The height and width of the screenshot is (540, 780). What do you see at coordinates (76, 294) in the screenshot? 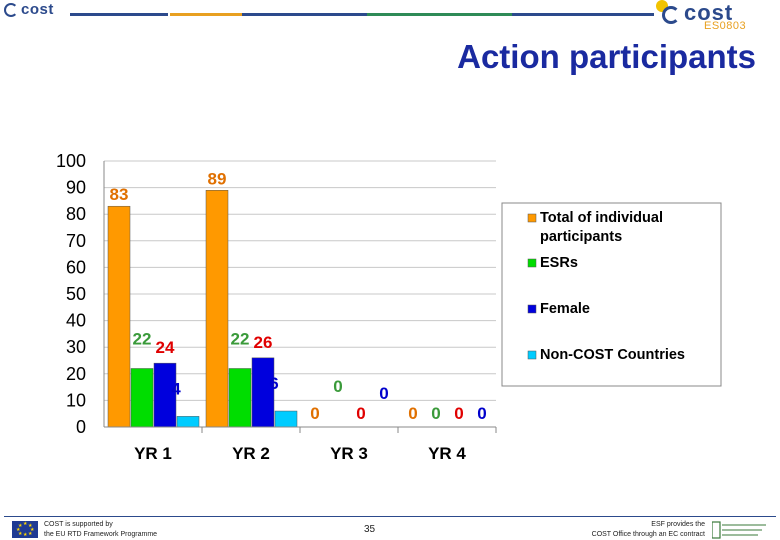
I see `y-tick-label: 50` at bounding box center [76, 294].